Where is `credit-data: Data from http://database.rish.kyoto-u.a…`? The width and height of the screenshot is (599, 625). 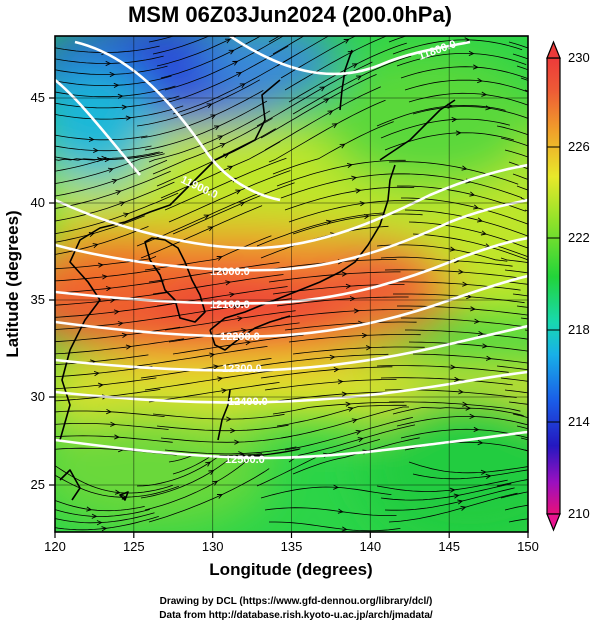 credit-data: Data from http://database.rish.kyoto-u.a… is located at coordinates (296, 615).